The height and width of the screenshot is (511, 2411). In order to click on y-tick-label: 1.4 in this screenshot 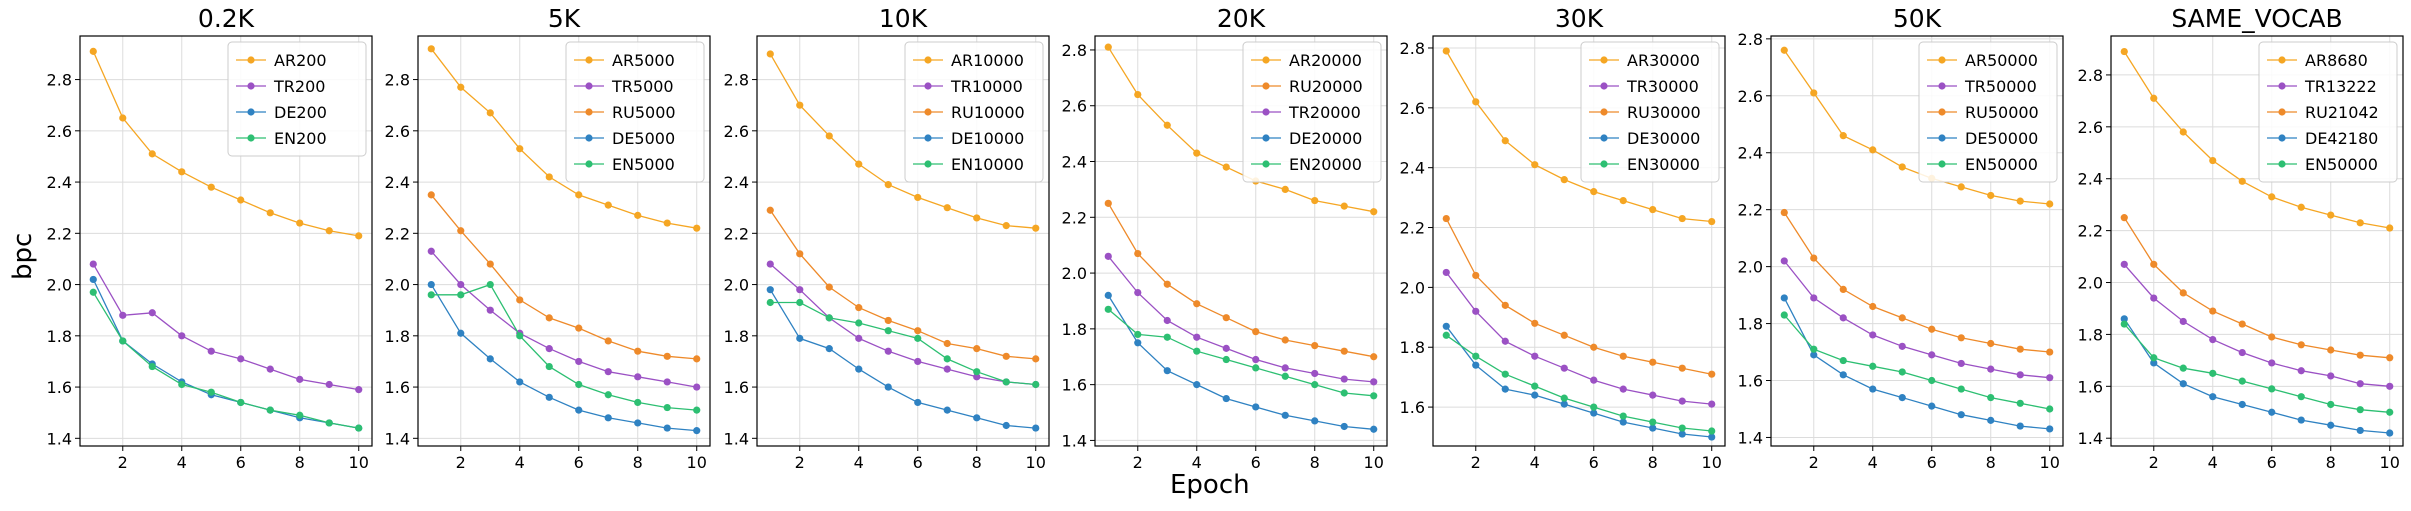, I will do `click(2090, 438)`.